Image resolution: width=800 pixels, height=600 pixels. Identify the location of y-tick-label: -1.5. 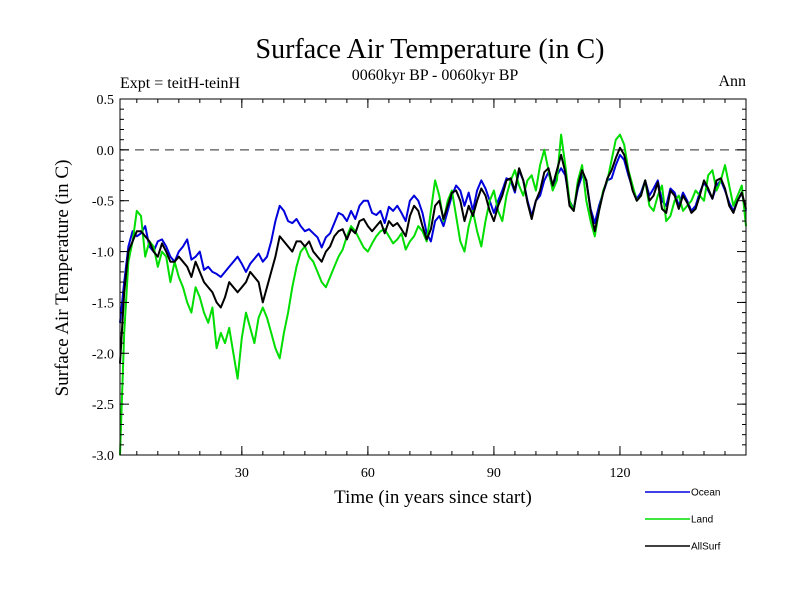
(103, 303).